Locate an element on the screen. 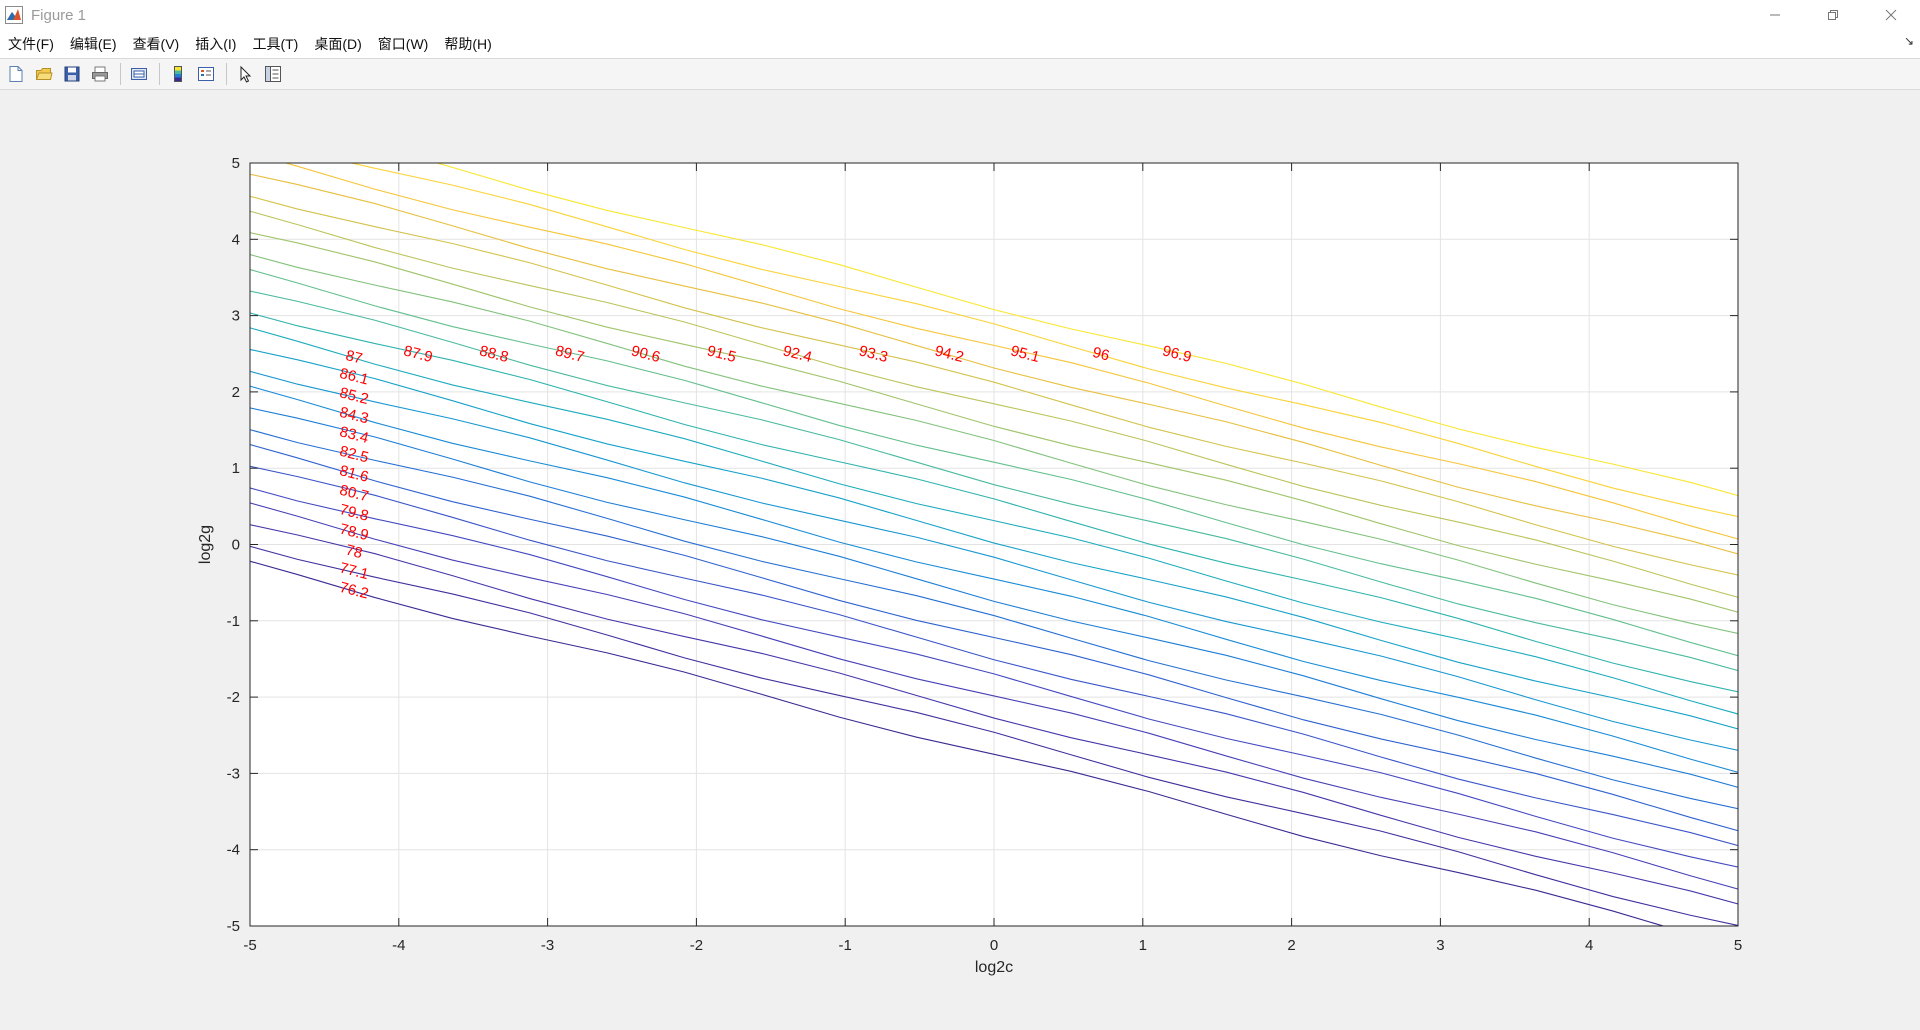  restore-icon is located at coordinates (1833, 15).